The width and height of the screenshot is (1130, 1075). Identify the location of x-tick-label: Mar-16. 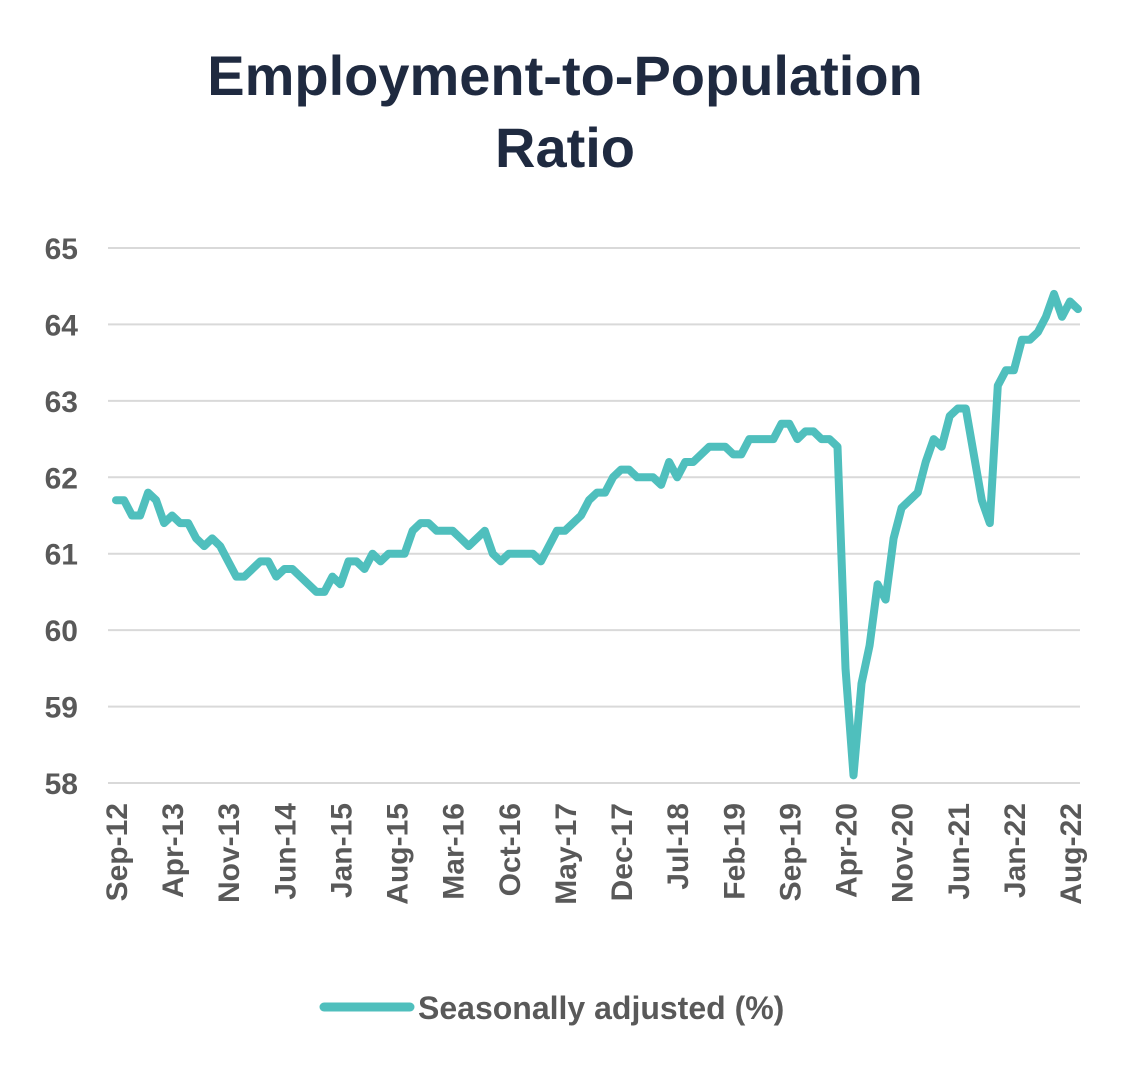
(454, 851).